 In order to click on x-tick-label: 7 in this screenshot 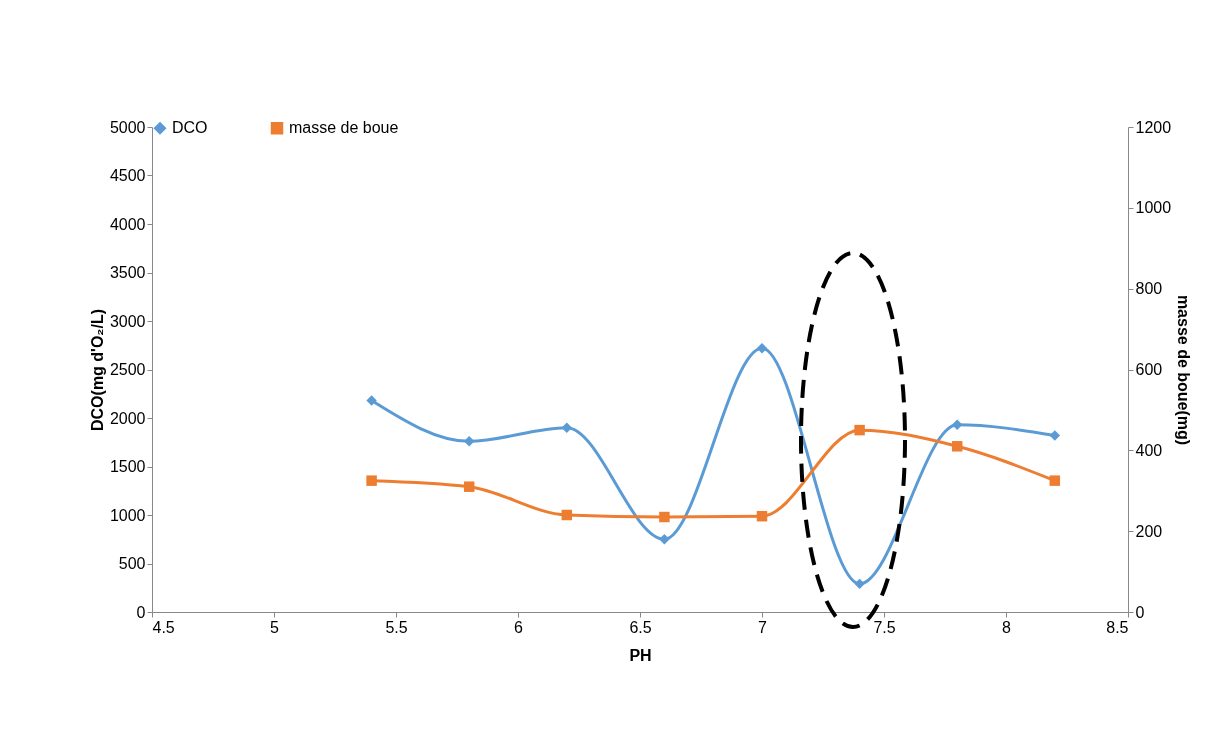, I will do `click(763, 627)`.